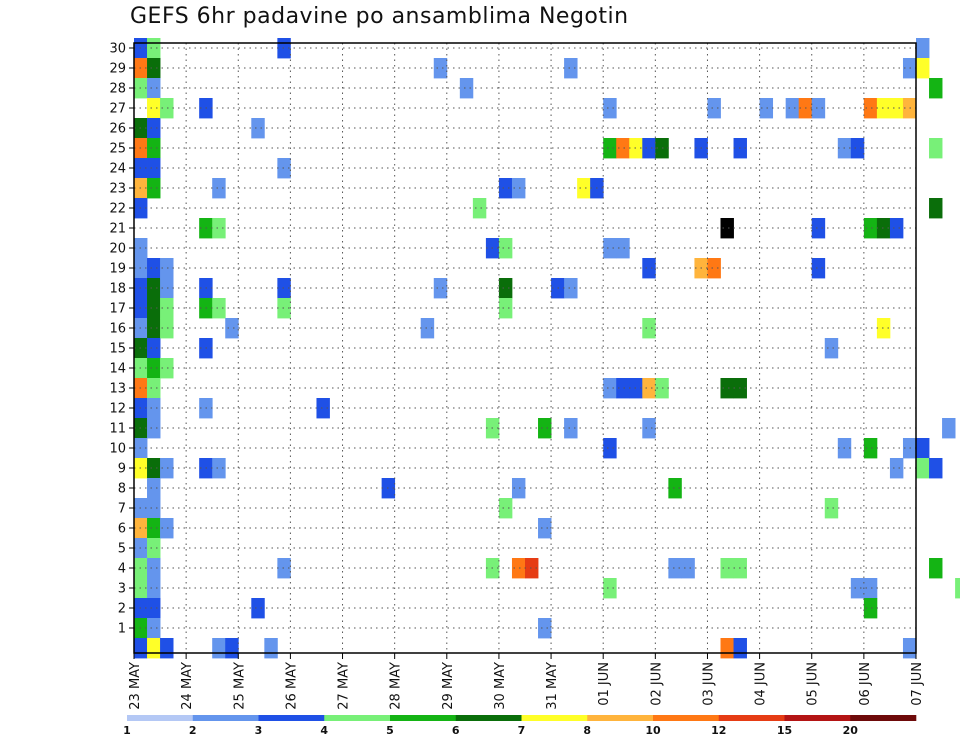 This screenshot has width=960, height=742. I want to click on y-tick-label: 28, so click(117, 89).